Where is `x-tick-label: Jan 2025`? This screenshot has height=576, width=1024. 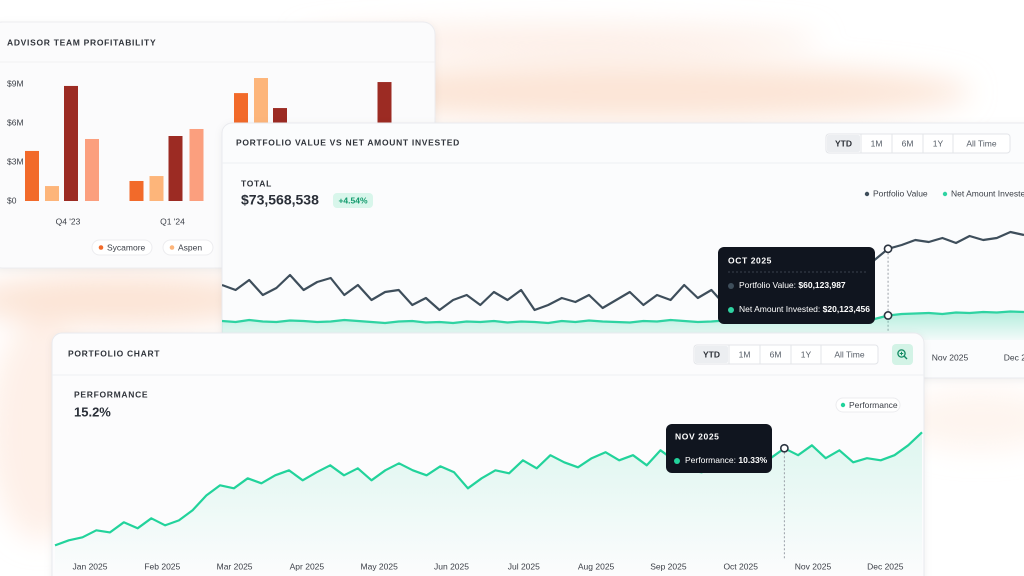
x-tick-label: Jan 2025 is located at coordinates (90, 566).